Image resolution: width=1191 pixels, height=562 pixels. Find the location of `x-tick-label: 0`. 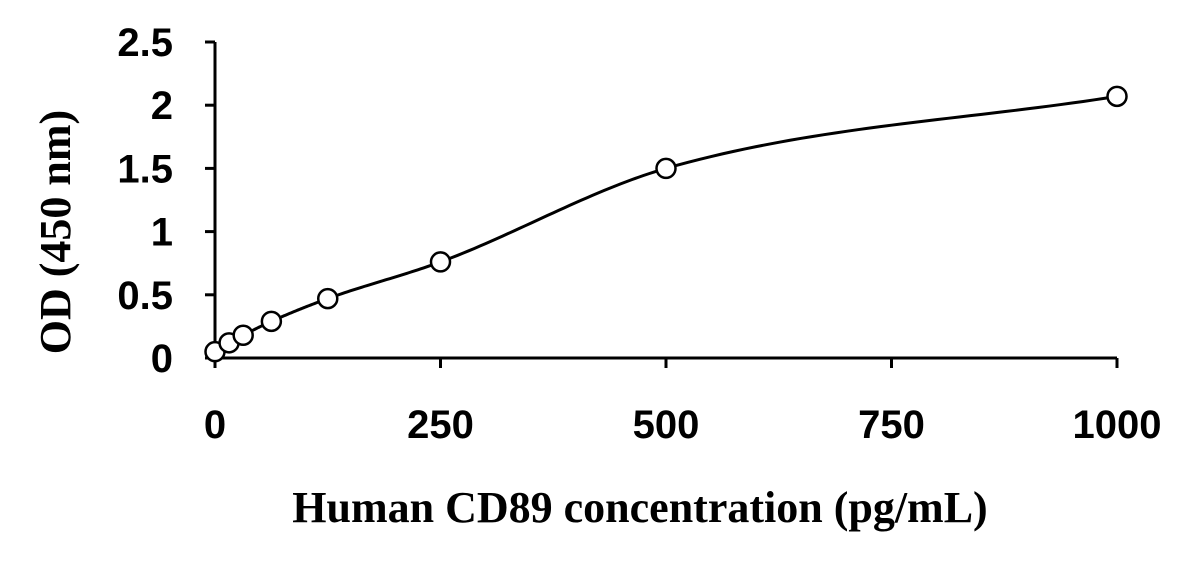

x-tick-label: 0 is located at coordinates (215, 425).